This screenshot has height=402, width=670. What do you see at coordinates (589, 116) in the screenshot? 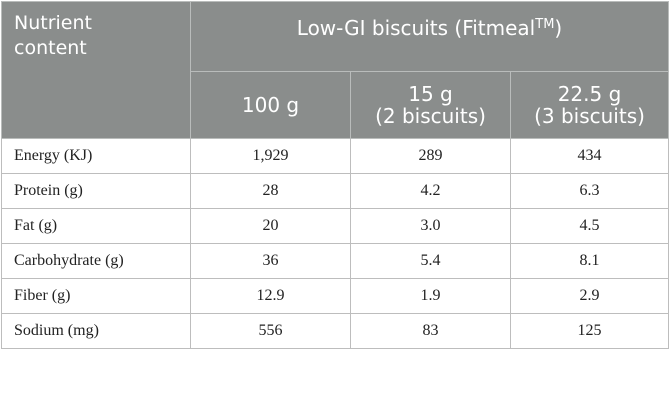
I see `column-header-line2: (3 biscuits)` at bounding box center [589, 116].